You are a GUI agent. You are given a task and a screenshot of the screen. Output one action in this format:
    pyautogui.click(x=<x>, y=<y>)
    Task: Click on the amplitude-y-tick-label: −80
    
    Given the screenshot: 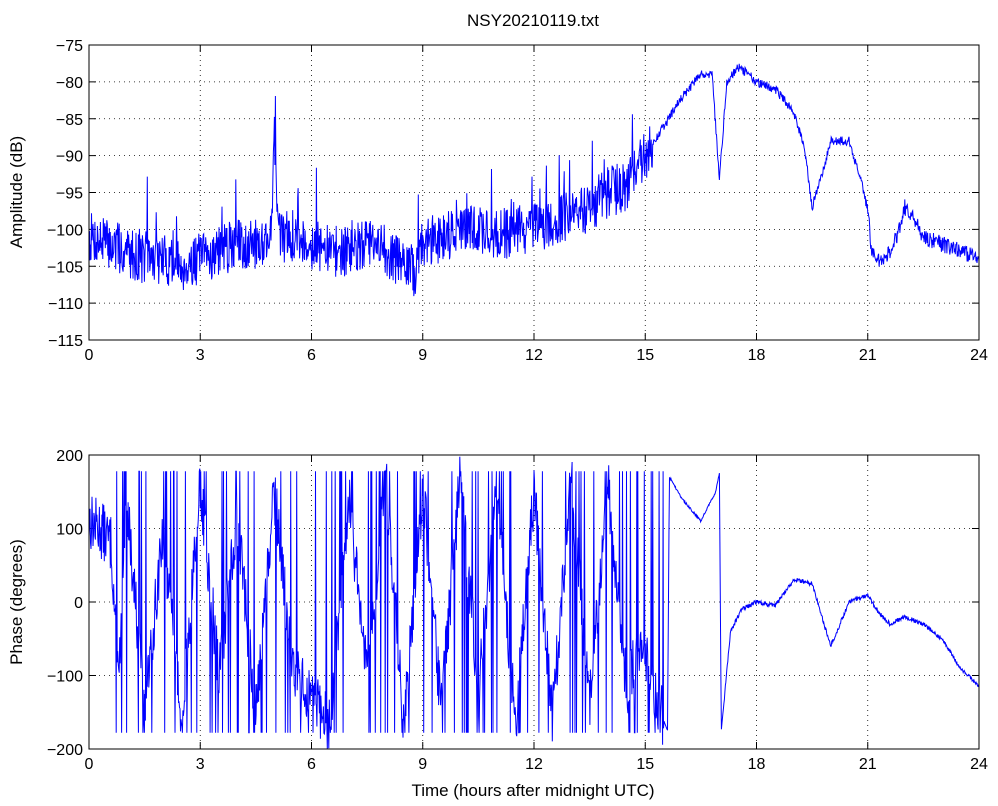 What is the action you would take?
    pyautogui.click(x=69, y=83)
    